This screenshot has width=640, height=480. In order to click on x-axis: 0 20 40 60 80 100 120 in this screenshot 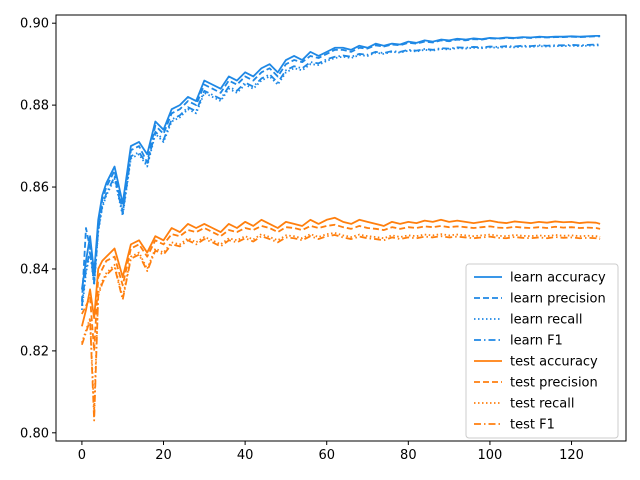, I will do `click(331, 452)`.